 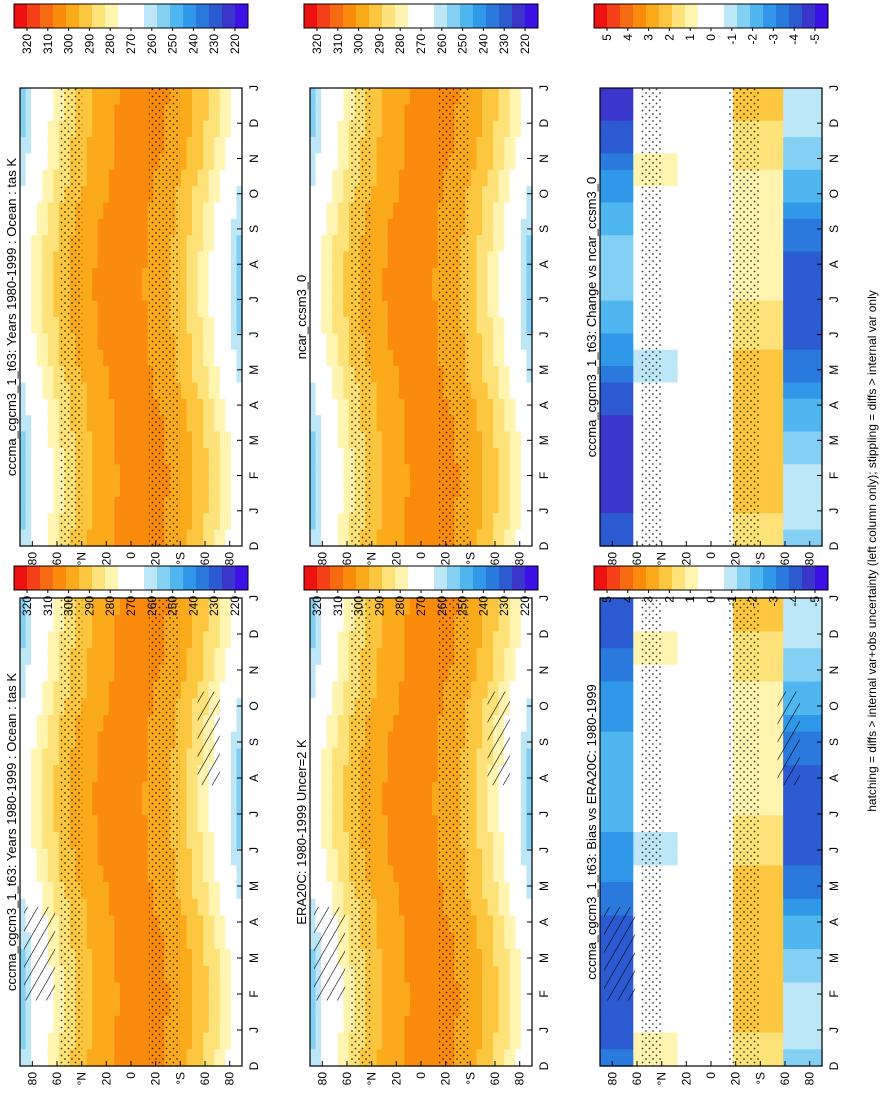 I want to click on stippling-region, so click(x=164, y=832).